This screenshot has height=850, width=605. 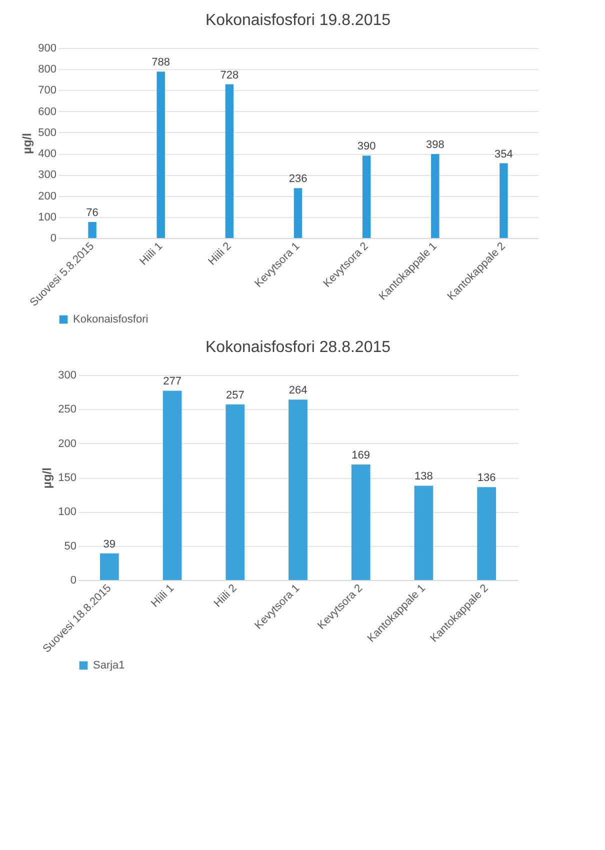 I want to click on data-label: 169, so click(x=361, y=456).